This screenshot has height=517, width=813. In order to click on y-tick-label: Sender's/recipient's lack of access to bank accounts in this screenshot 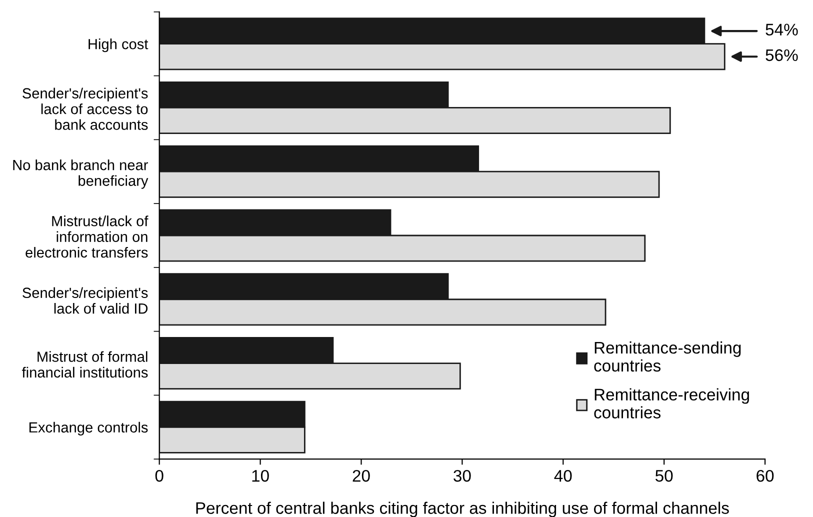, I will do `click(85, 109)`.